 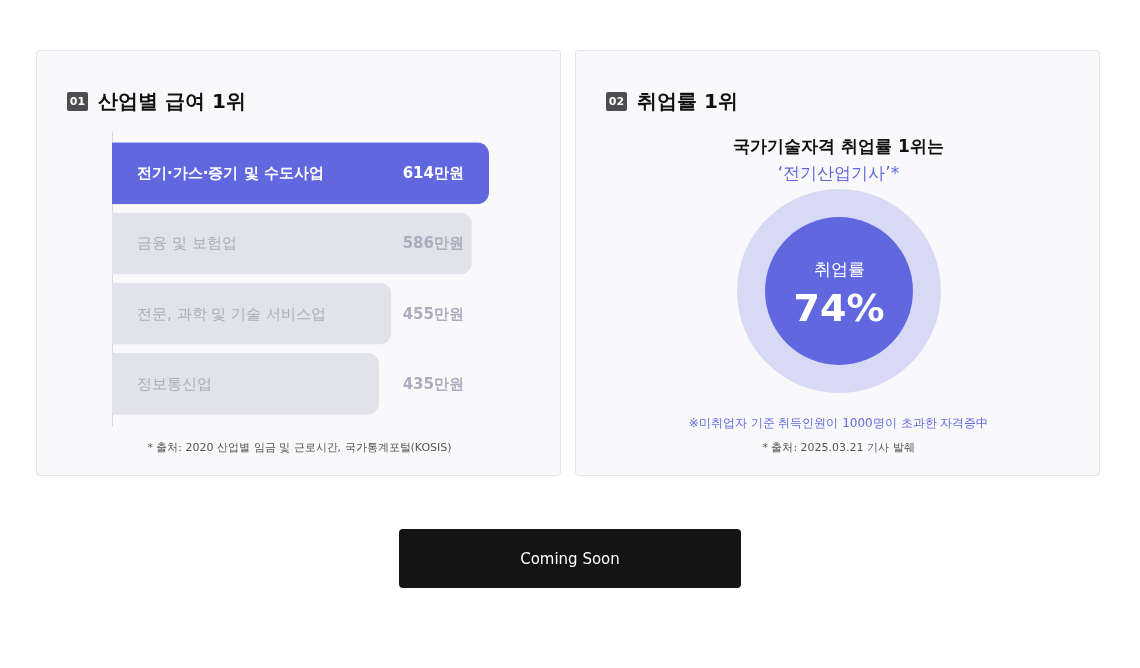 What do you see at coordinates (838, 172) in the screenshot?
I see `text: ‘전기산업기사’*` at bounding box center [838, 172].